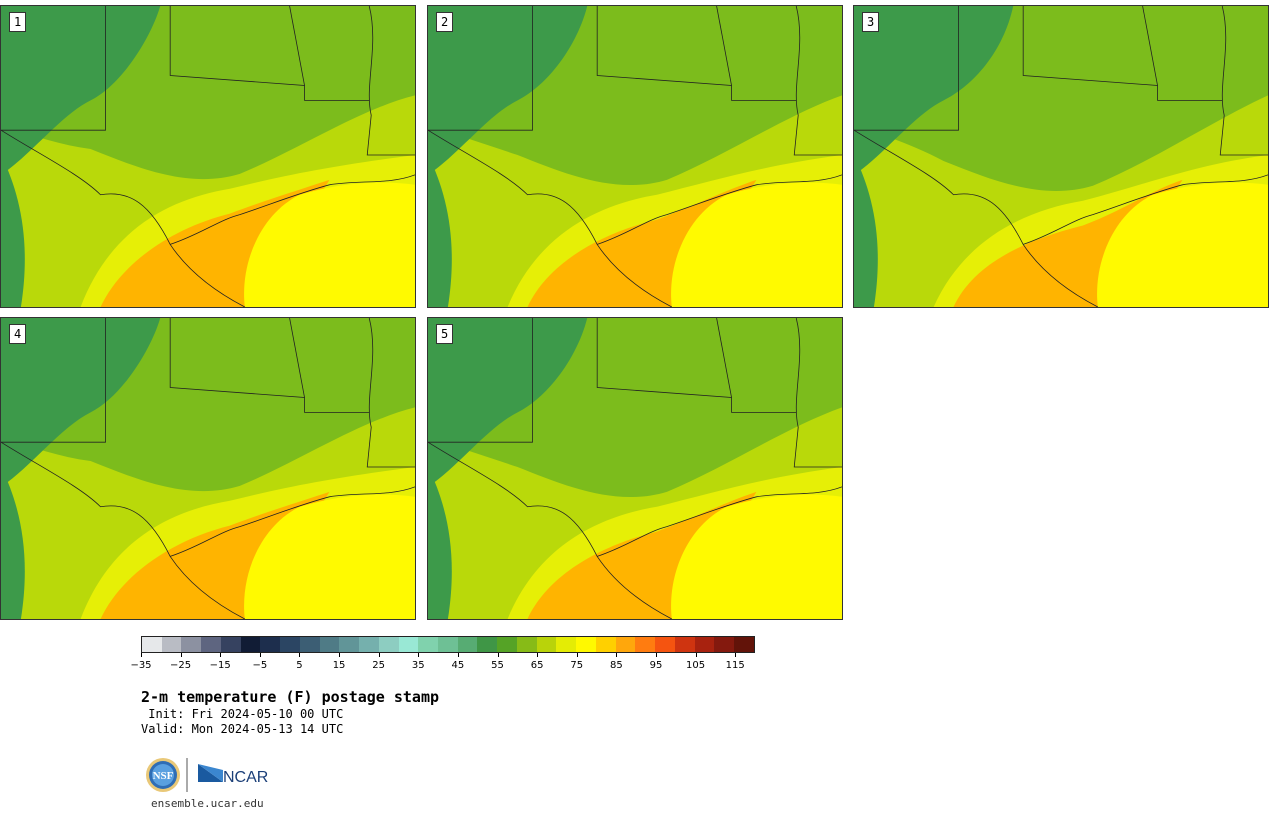 The height and width of the screenshot is (815, 1280). Describe the element at coordinates (242, 714) in the screenshot. I see `init-time: Init: Fri 2024-05-10 00 UTC` at that location.